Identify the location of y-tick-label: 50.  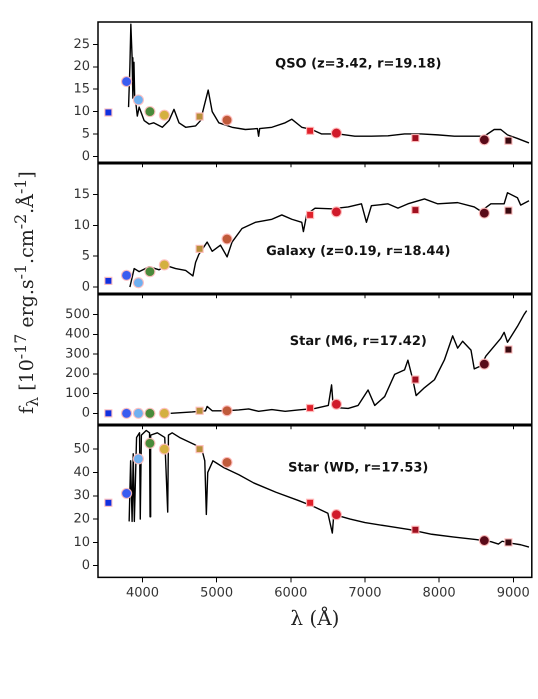
(81, 449).